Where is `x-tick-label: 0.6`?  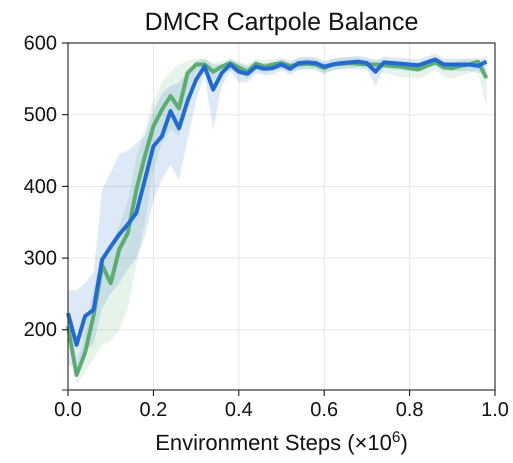
x-tick-label: 0.6 is located at coordinates (324, 410).